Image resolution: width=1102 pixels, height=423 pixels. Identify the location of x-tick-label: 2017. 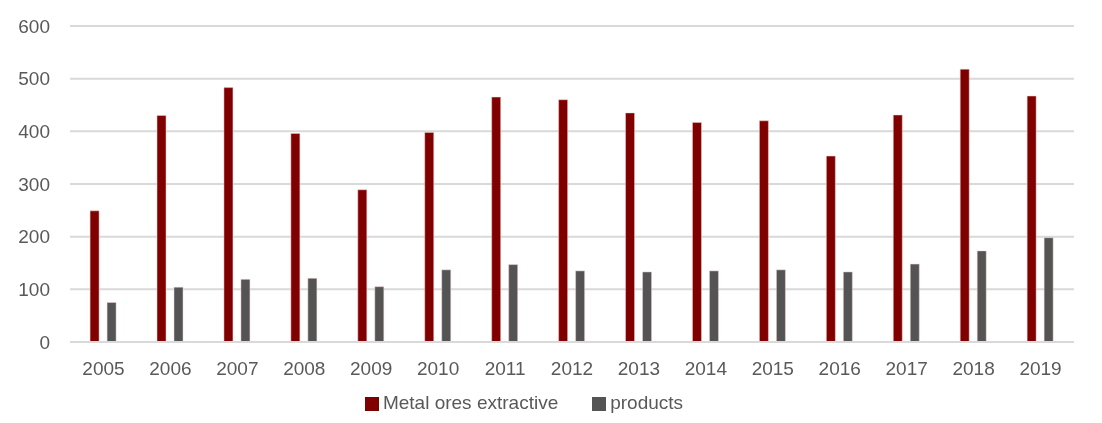
(906, 369).